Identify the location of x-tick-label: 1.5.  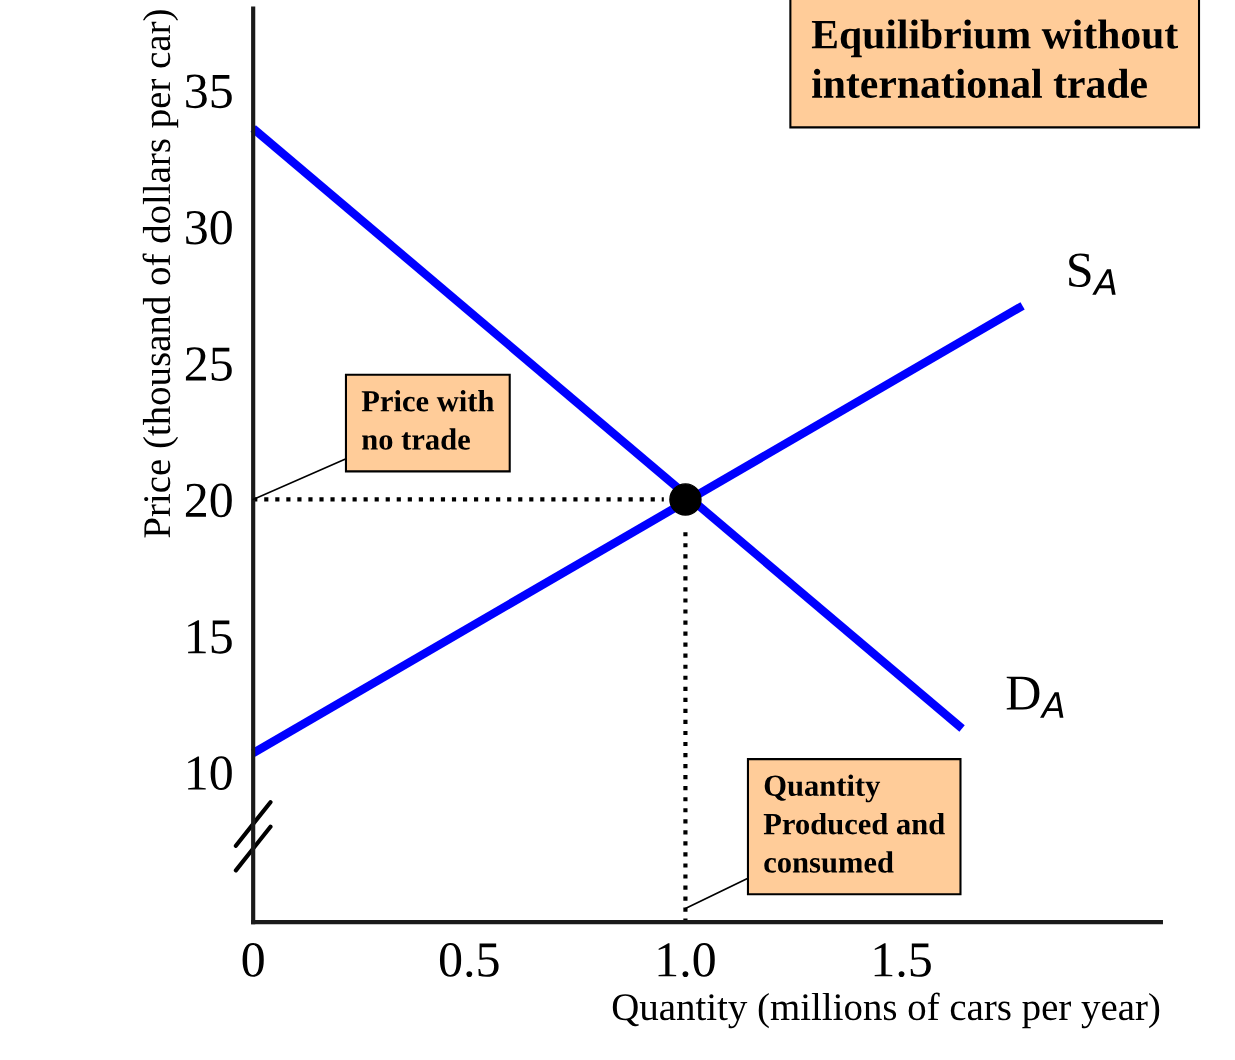
(902, 960).